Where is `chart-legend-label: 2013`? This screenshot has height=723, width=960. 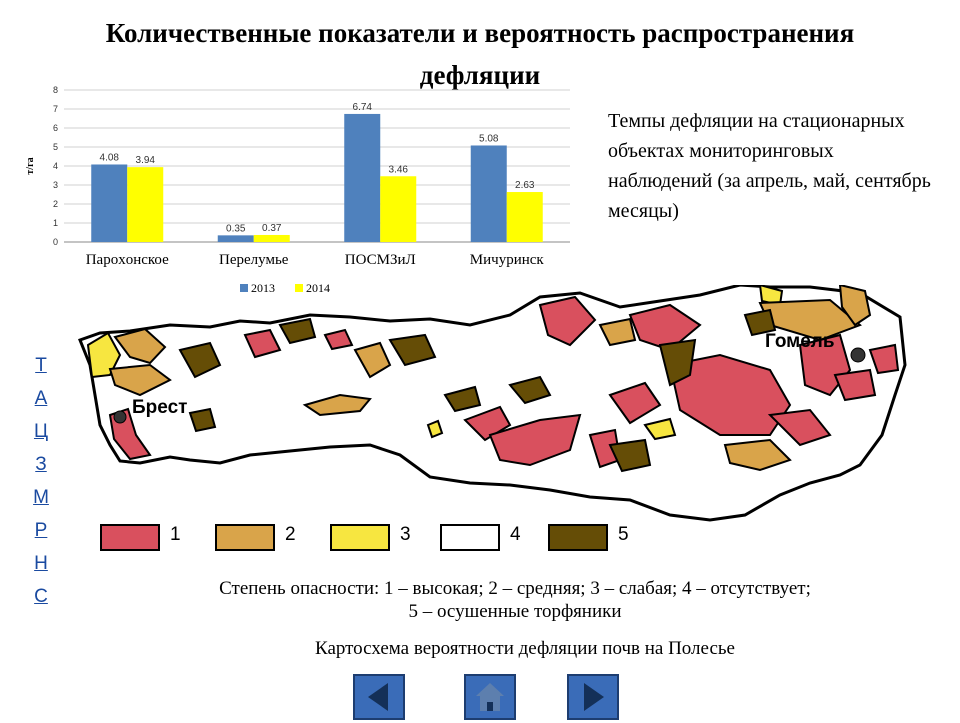
chart-legend-label: 2013 is located at coordinates (263, 288).